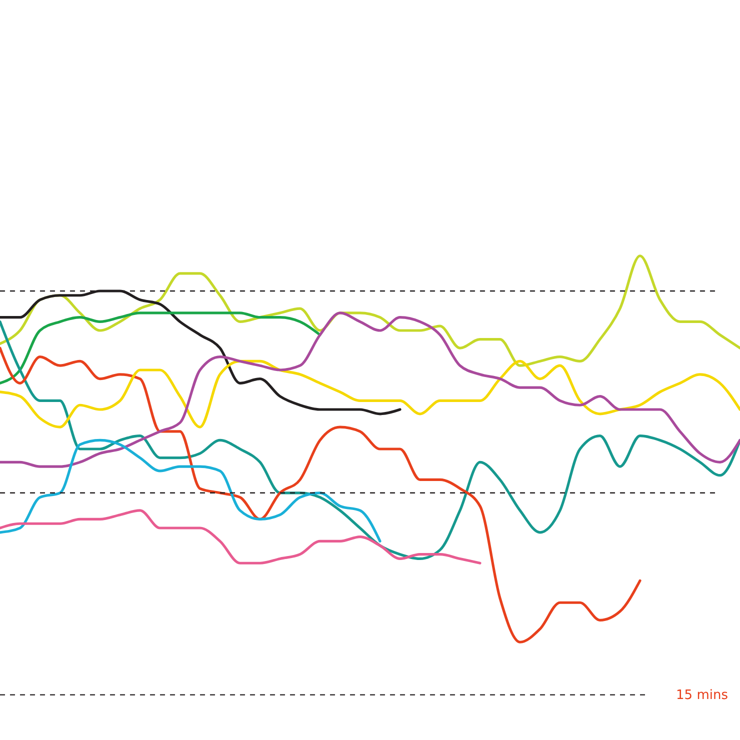 The image size is (740, 740). What do you see at coordinates (702, 695) in the screenshot?
I see `ref-line-label: 15 mins` at bounding box center [702, 695].